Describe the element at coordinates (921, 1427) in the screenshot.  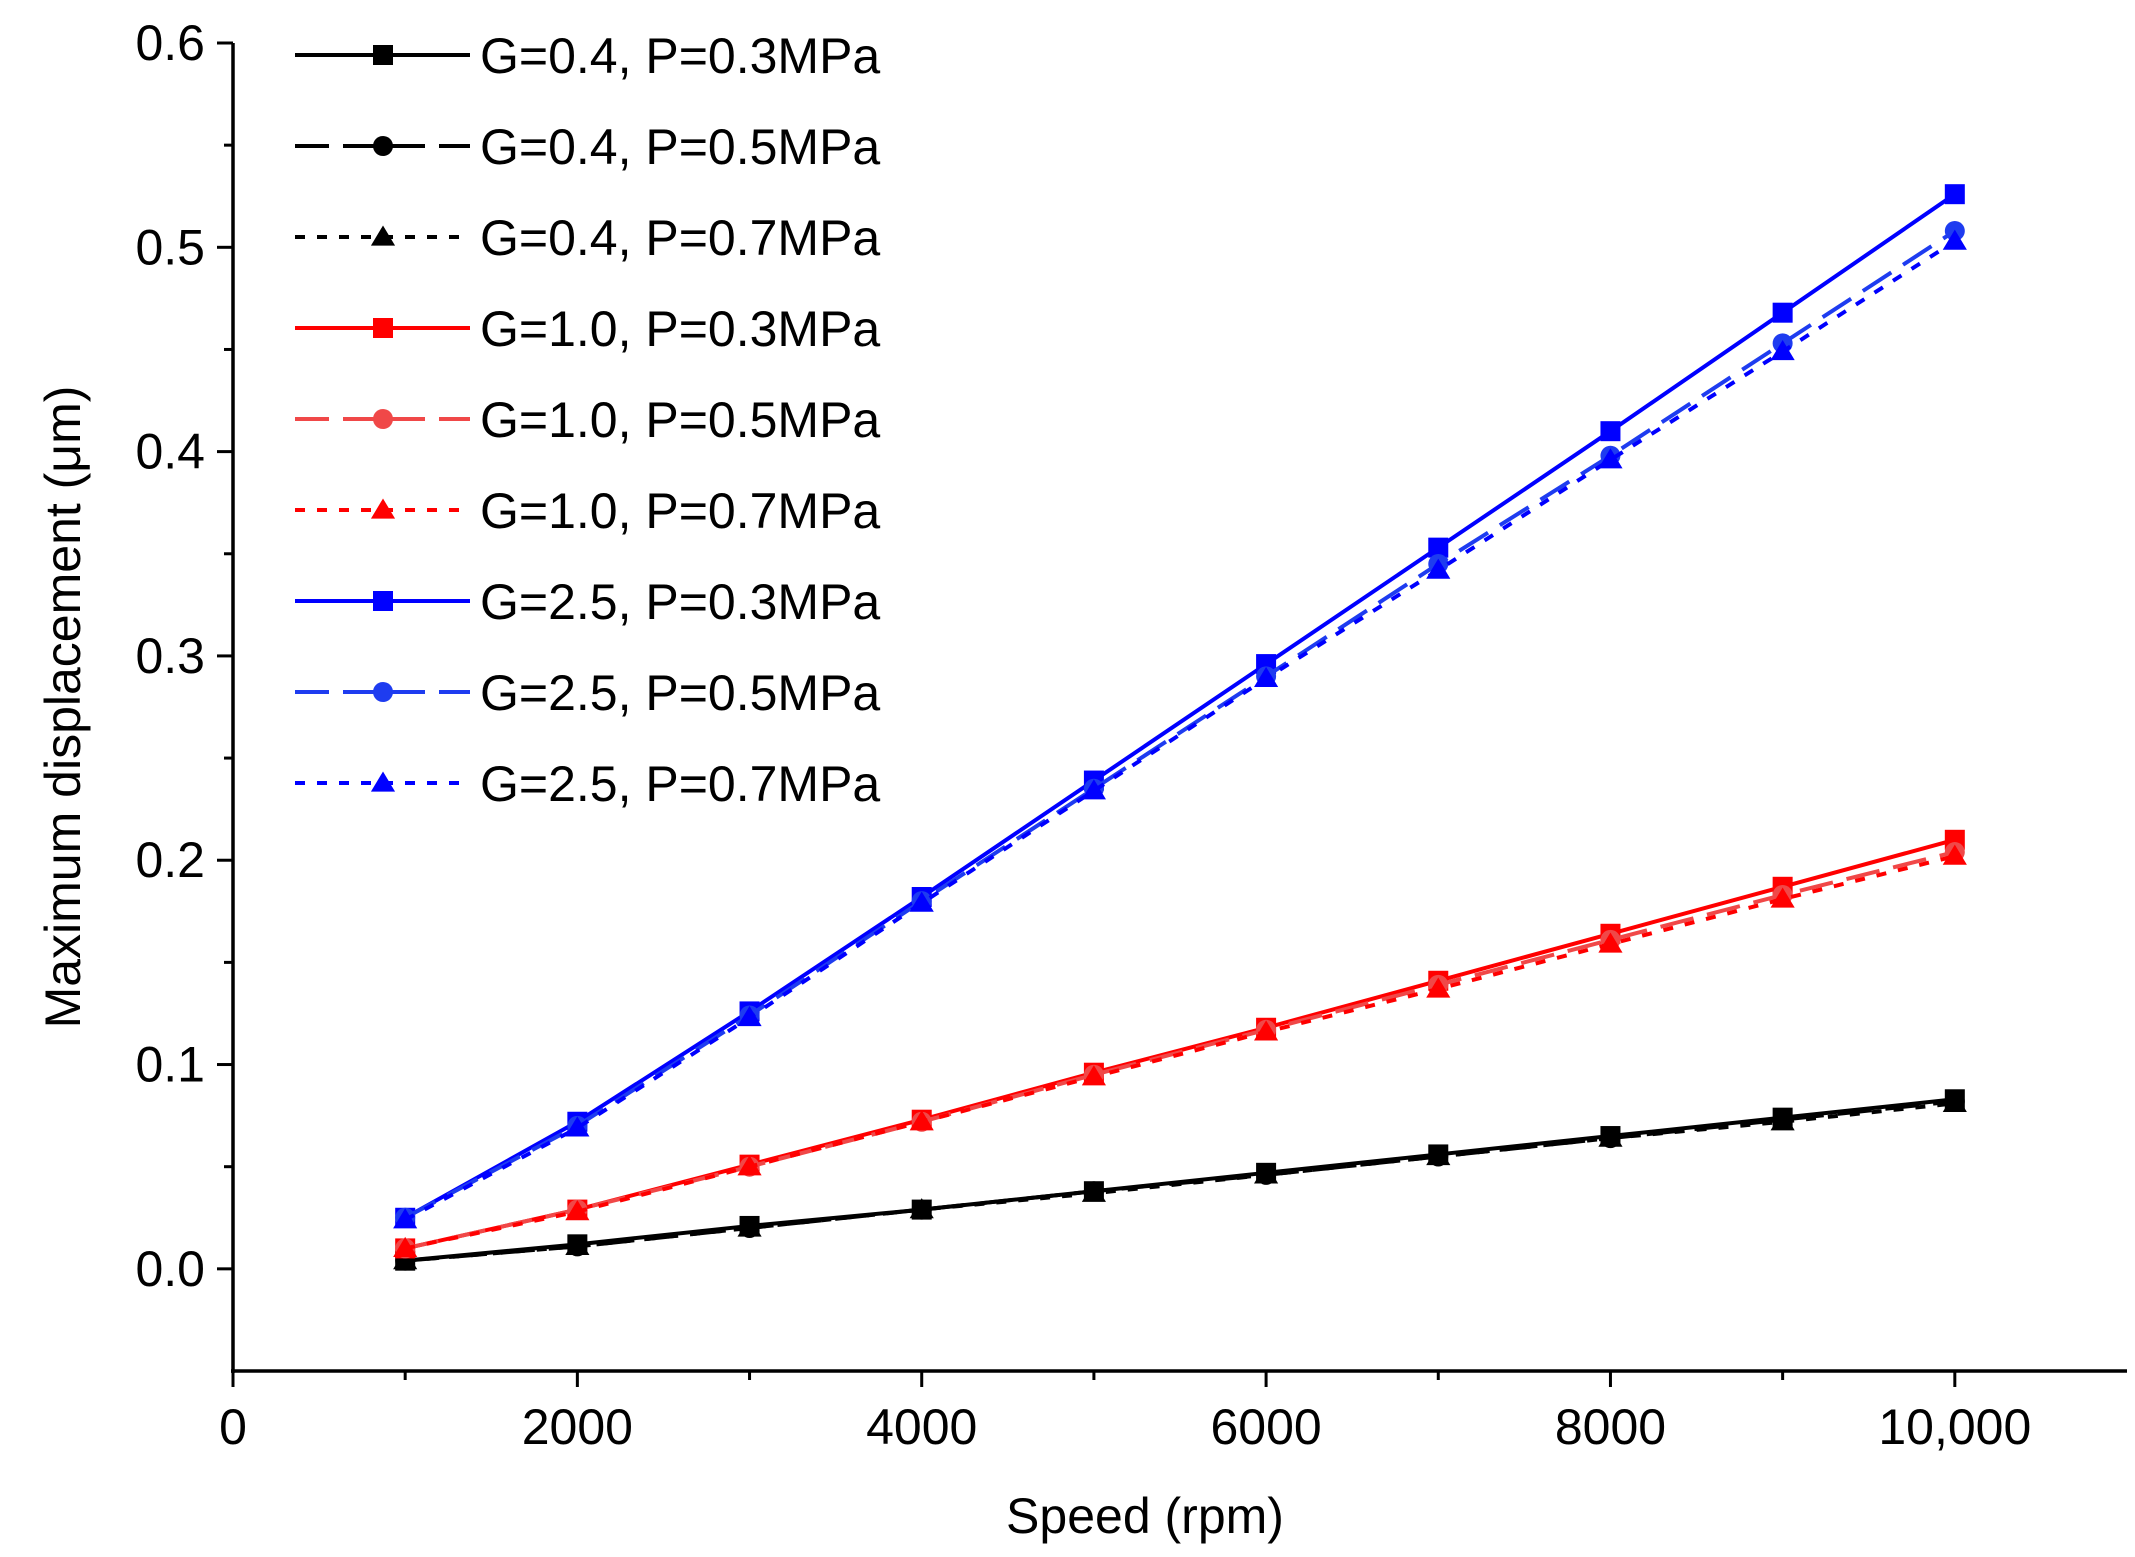
I see `x-tick-label: 4000` at that location.